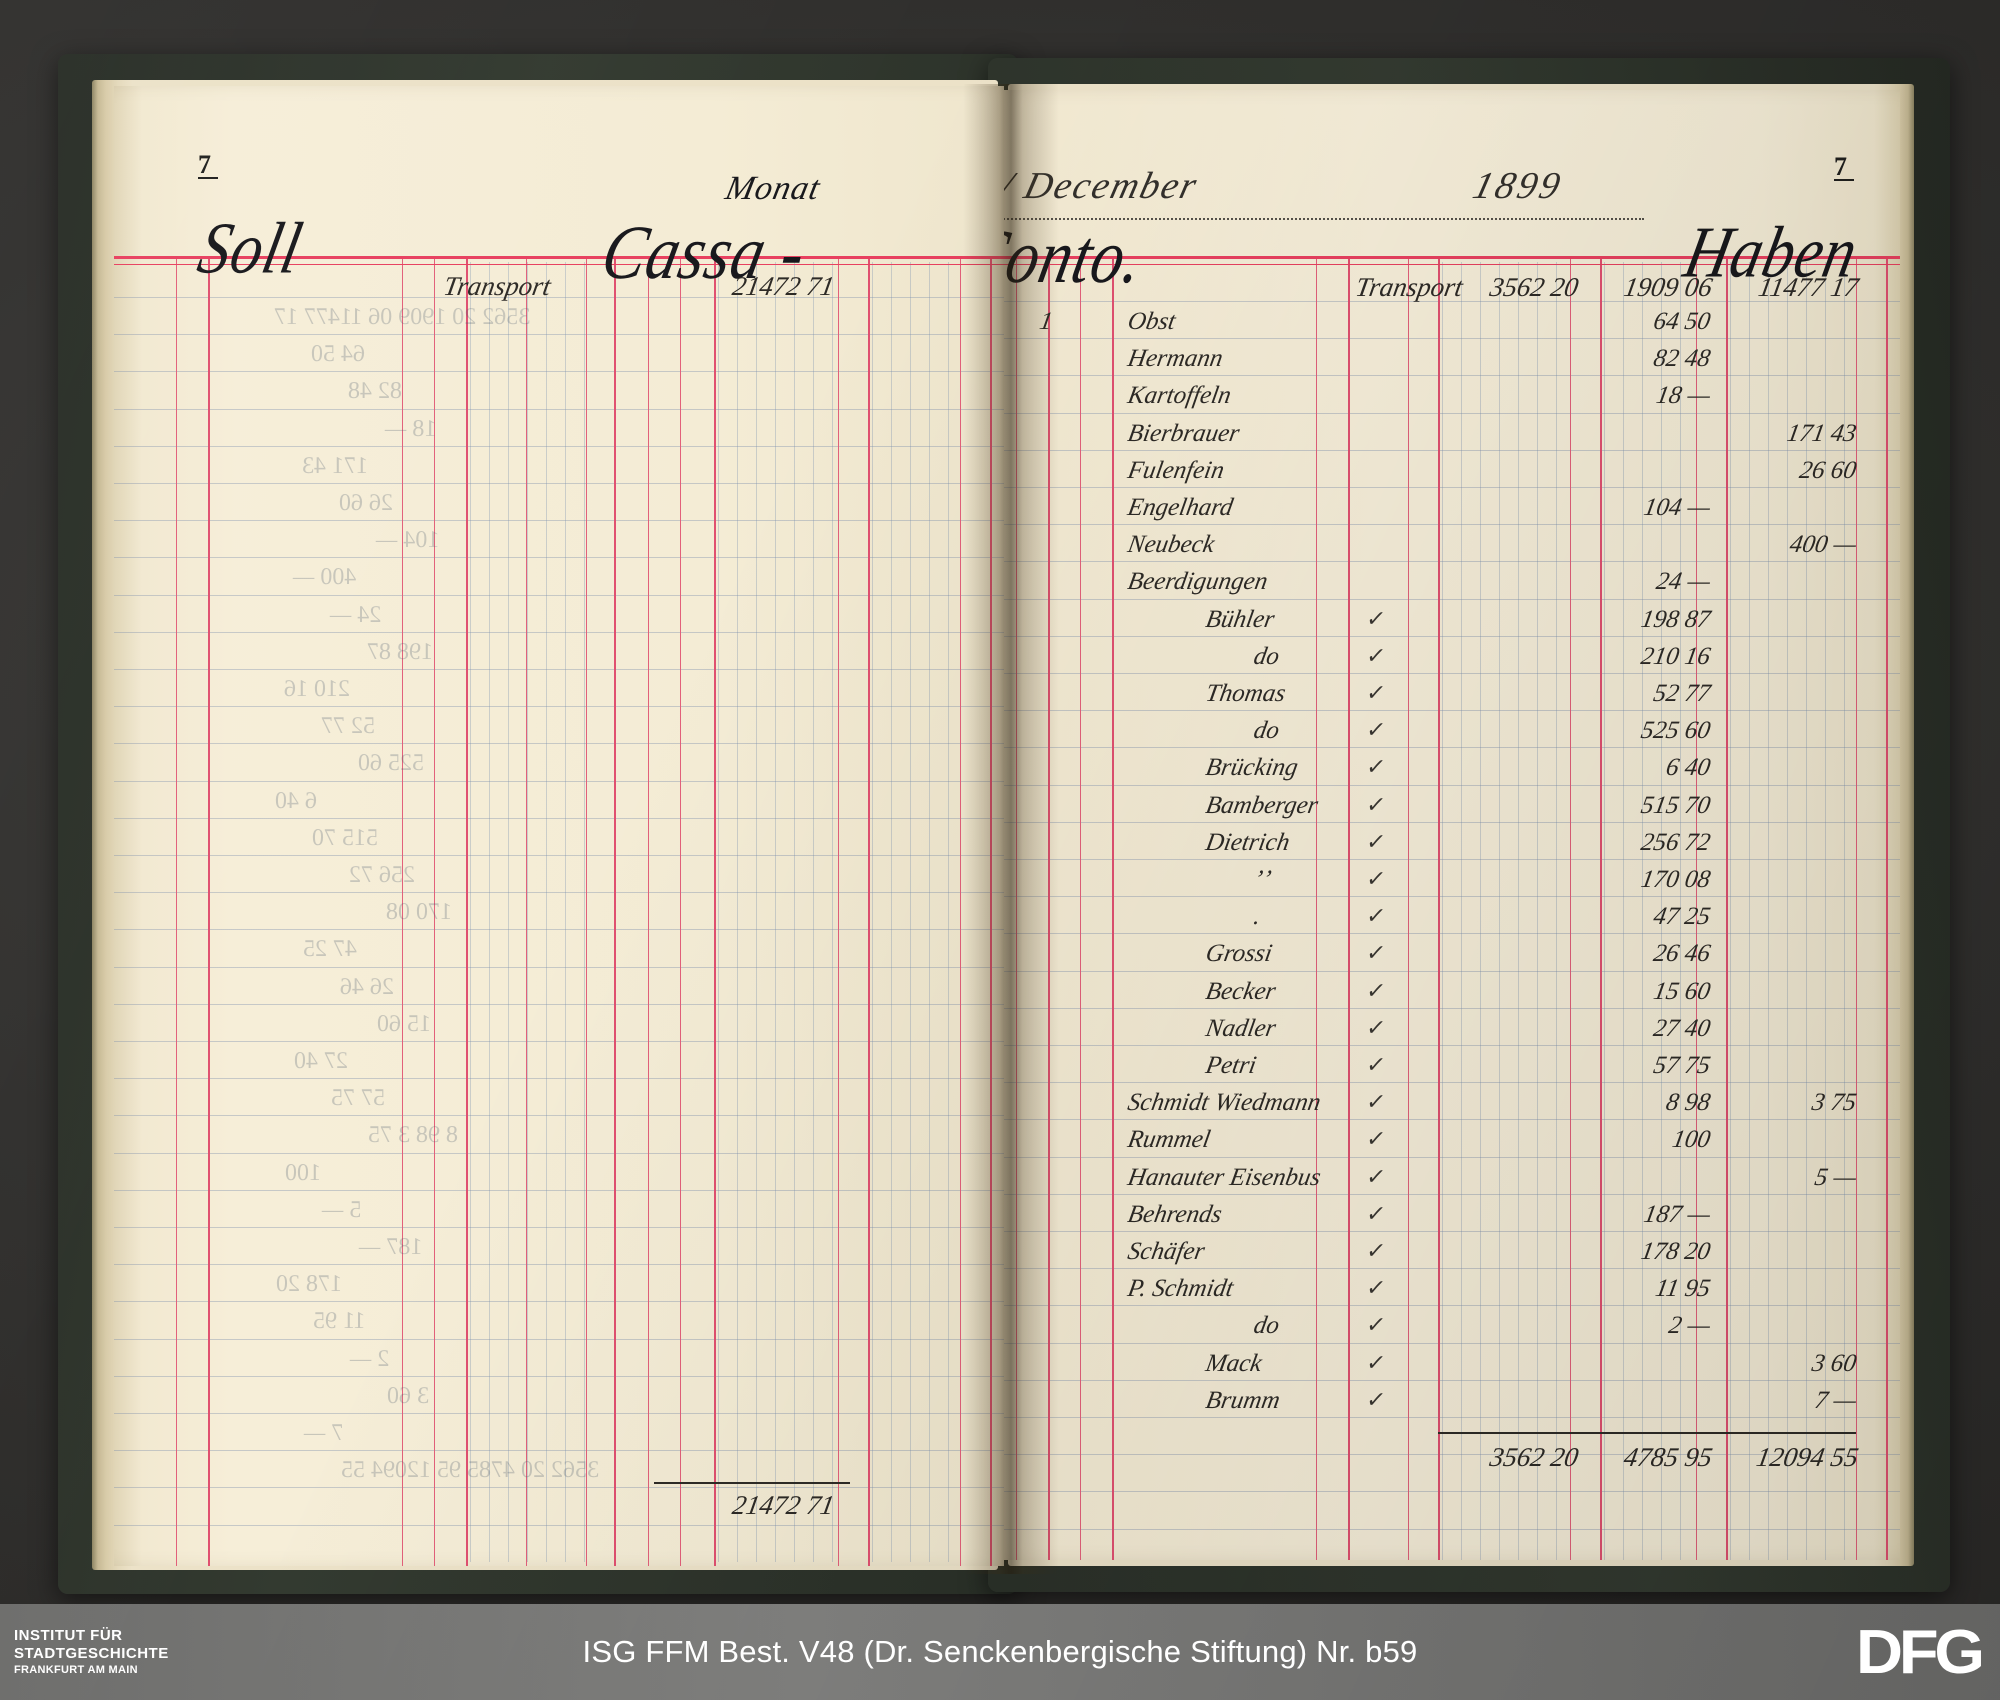 This screenshot has height=1700, width=2000. Describe the element at coordinates (1452, 326) in the screenshot. I see `table-row: 1 Obst 64 50` at that location.